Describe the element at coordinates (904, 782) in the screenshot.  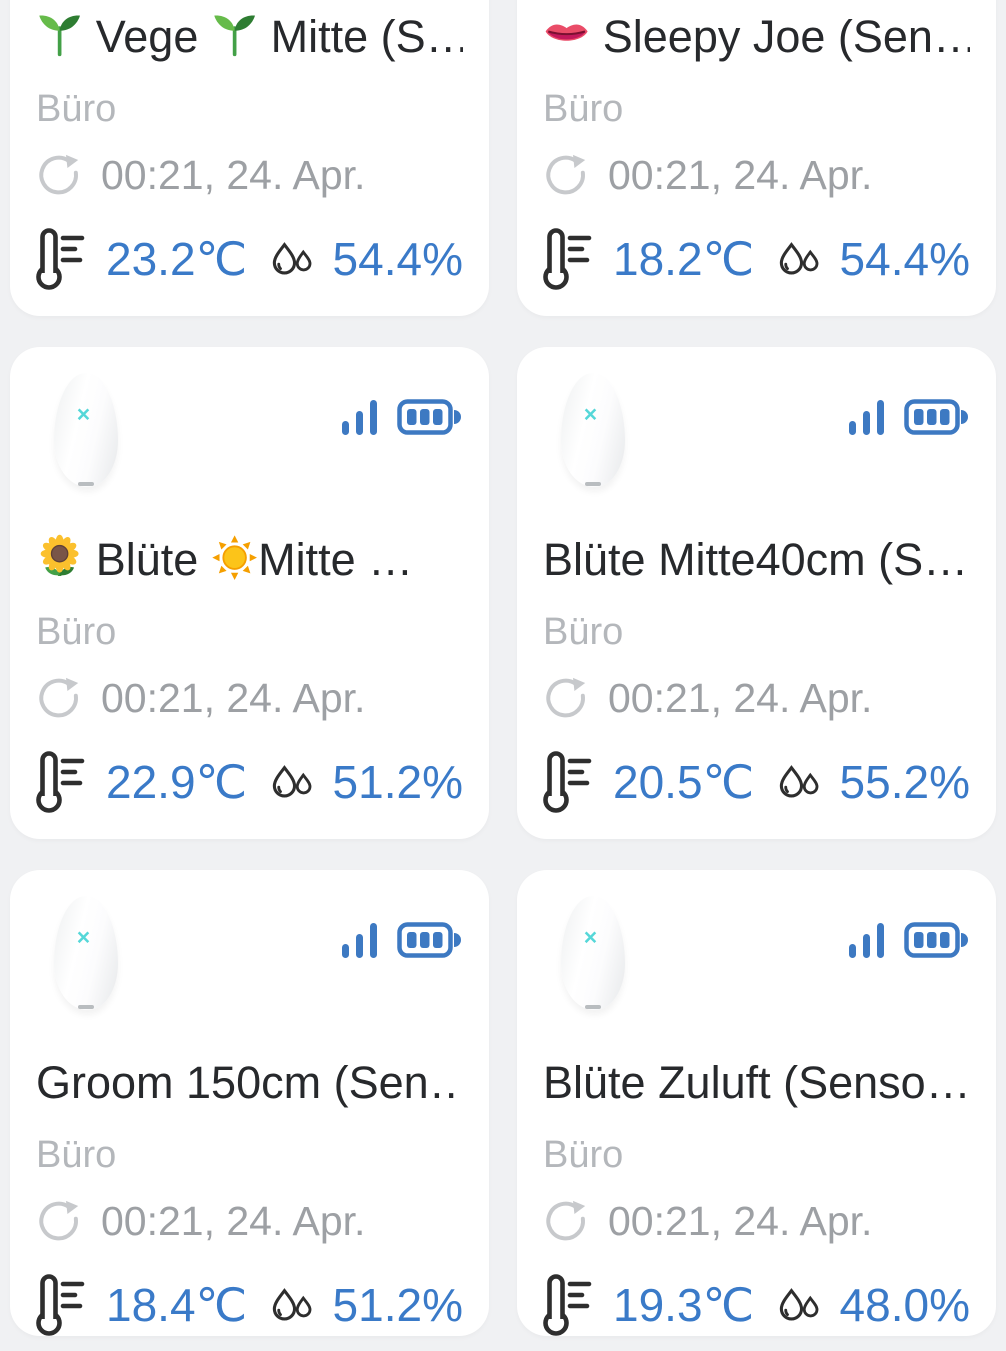
I see `humidity-value: 55.2%` at that location.